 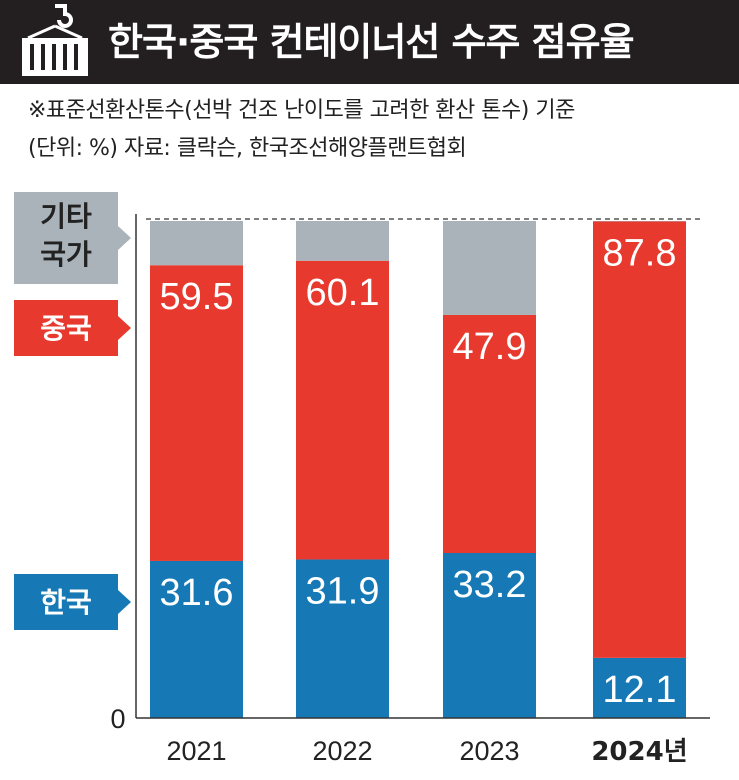 I want to click on container-crane-icon, so click(x=55, y=40).